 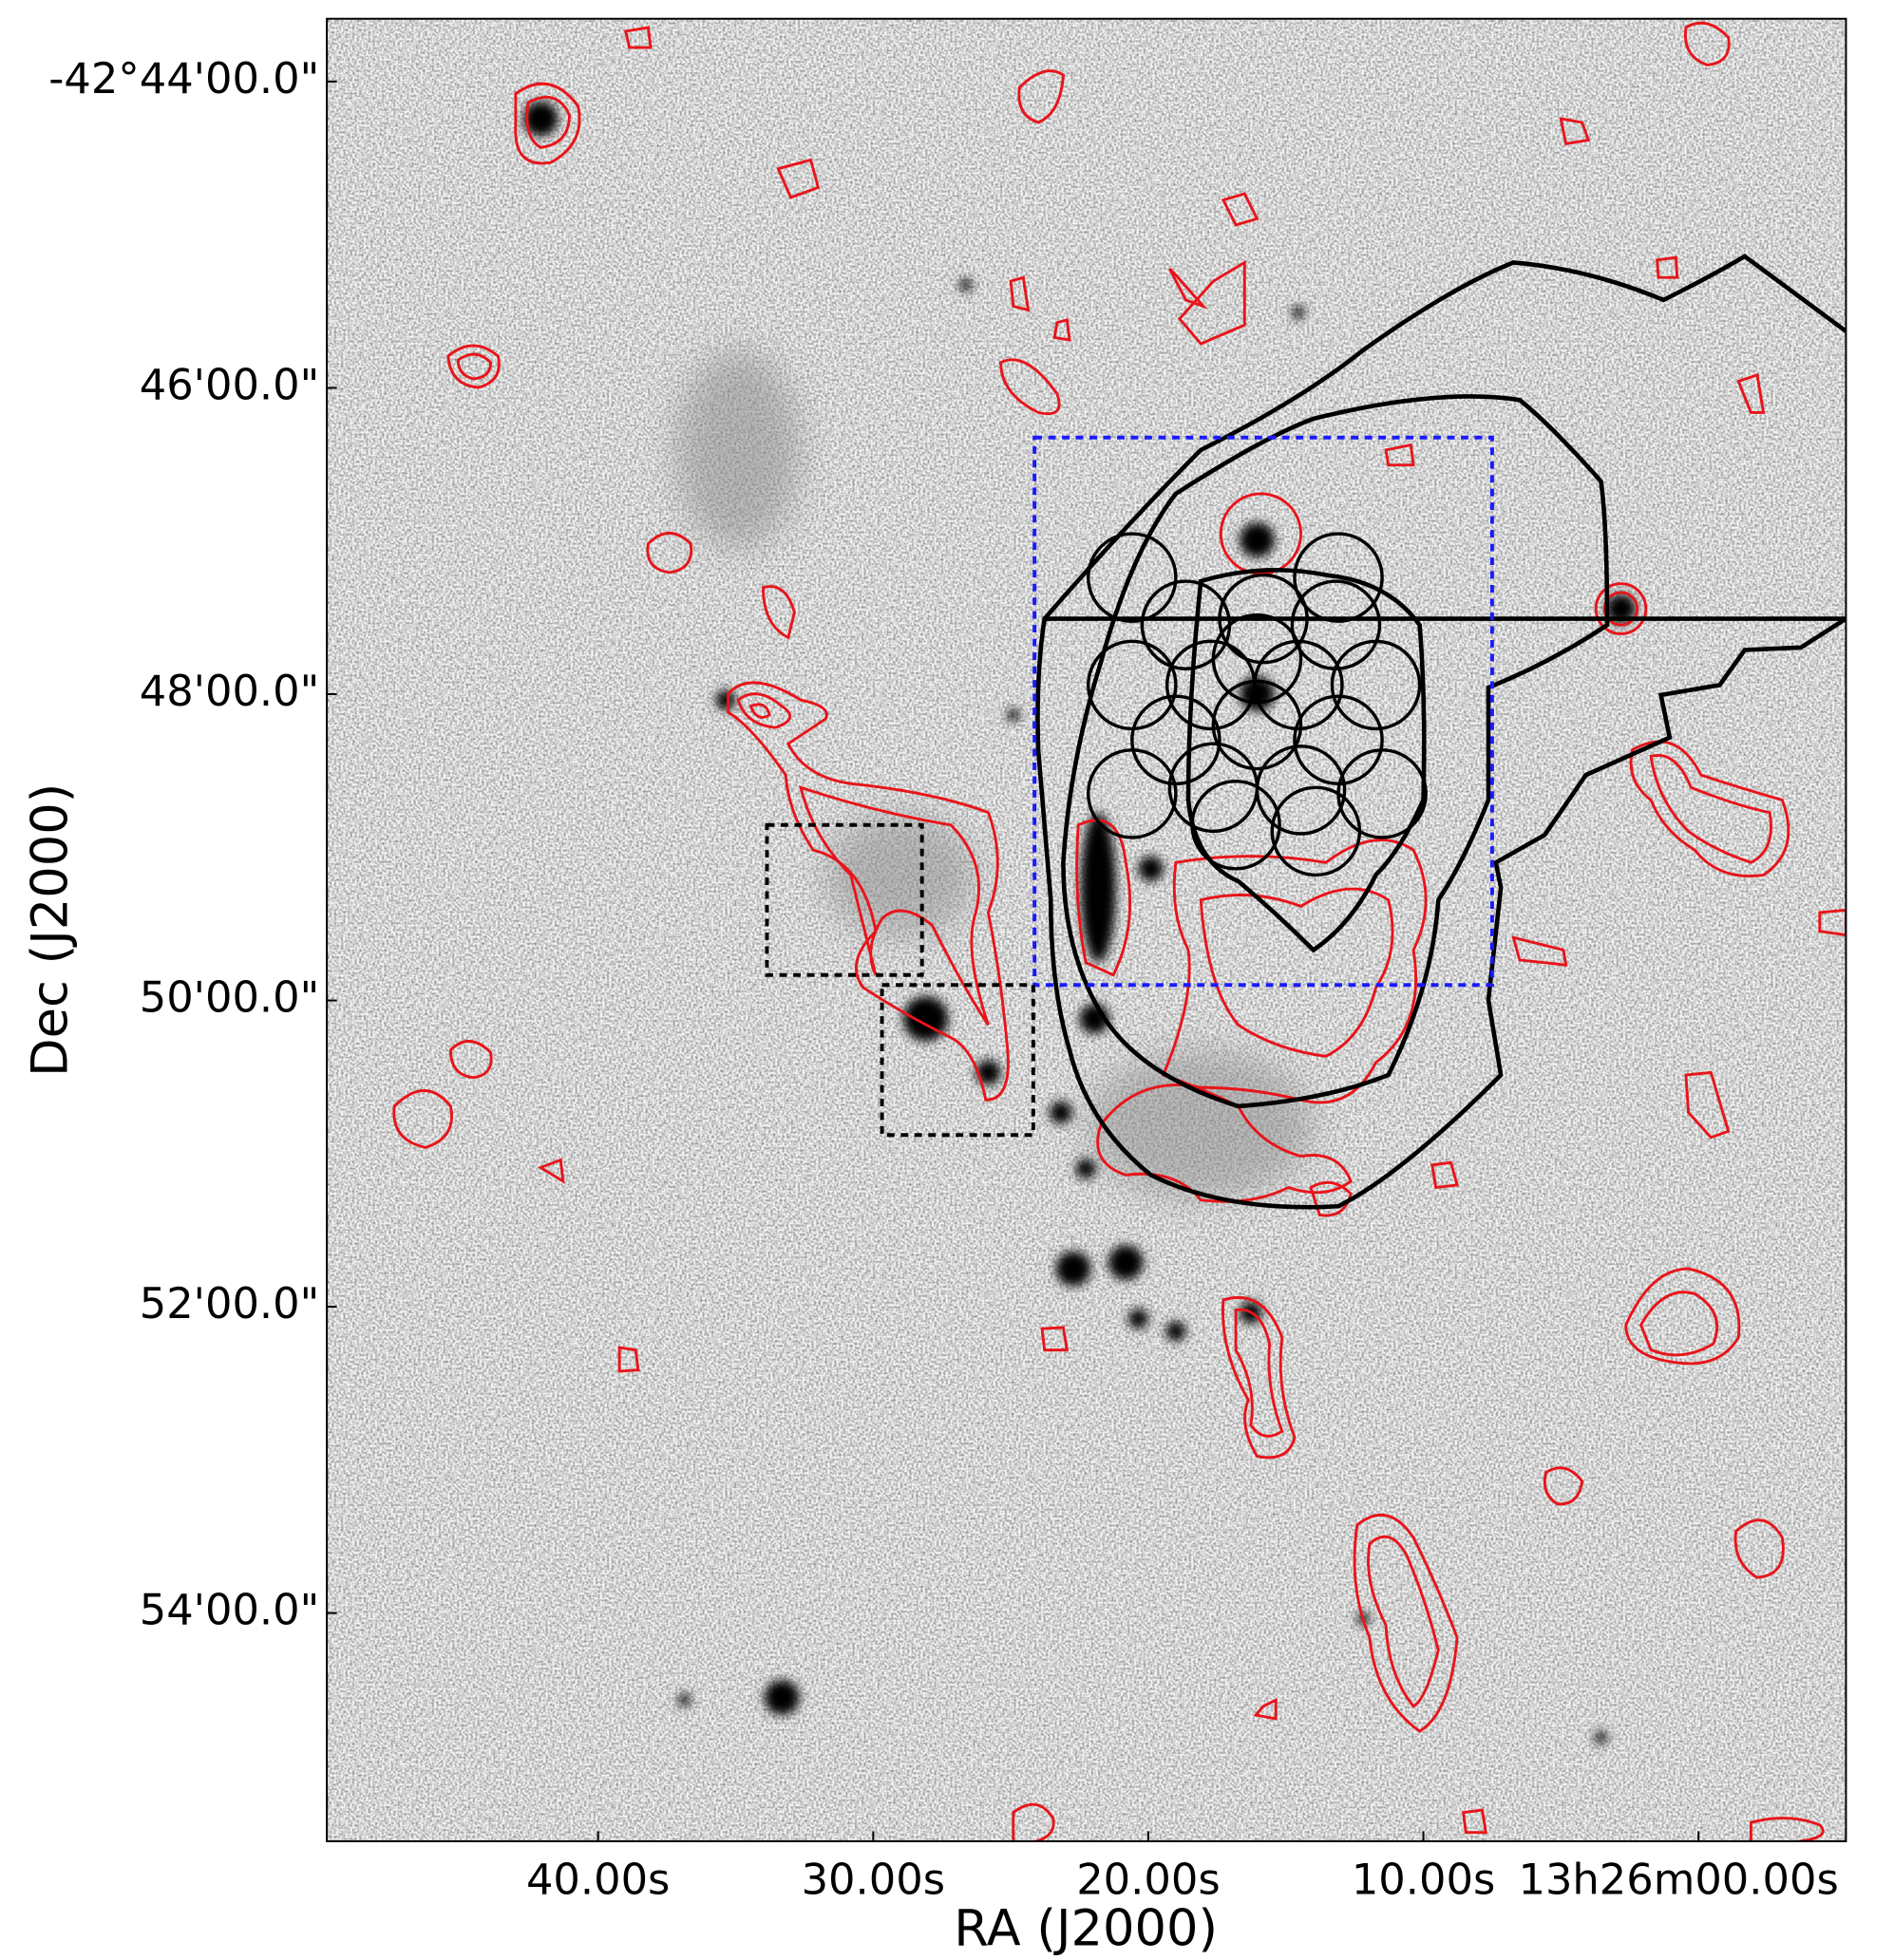 I want to click on x-tick-label: 40.00s, so click(x=598, y=1879).